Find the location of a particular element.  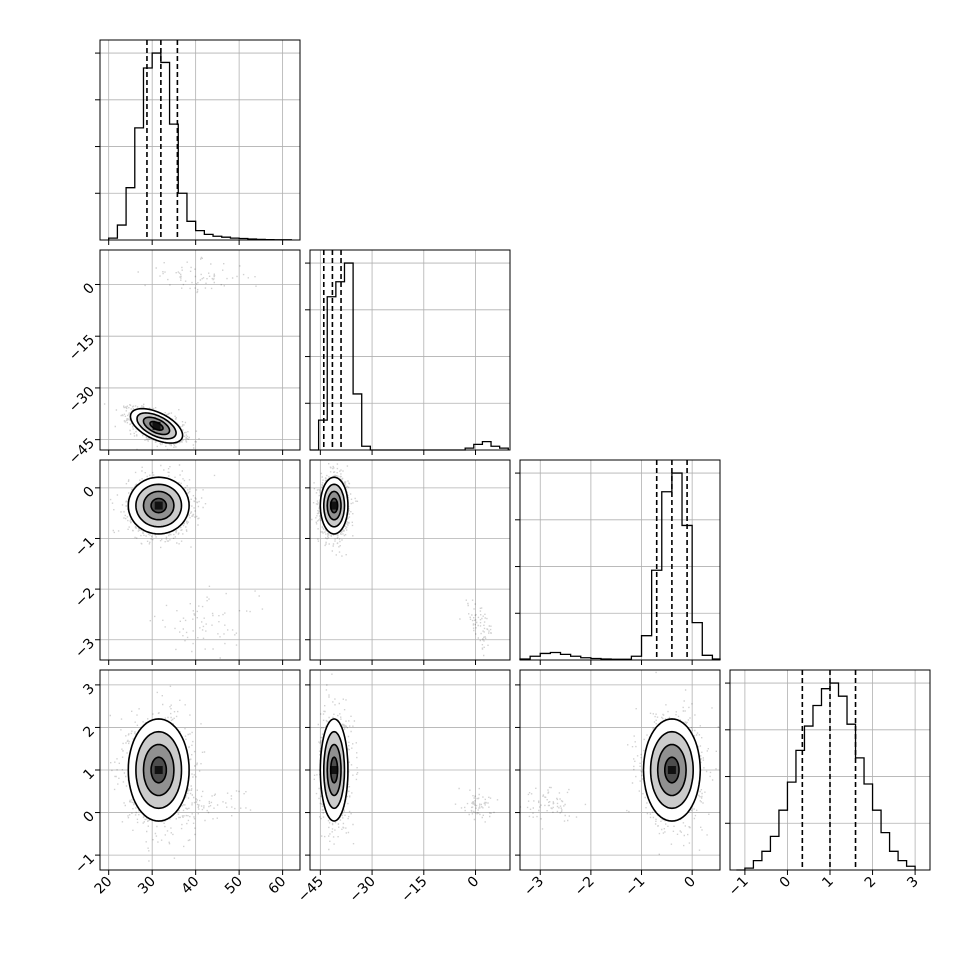

scatter-panel-2-3: −3 −2 −1 0 is located at coordinates (618, 784).